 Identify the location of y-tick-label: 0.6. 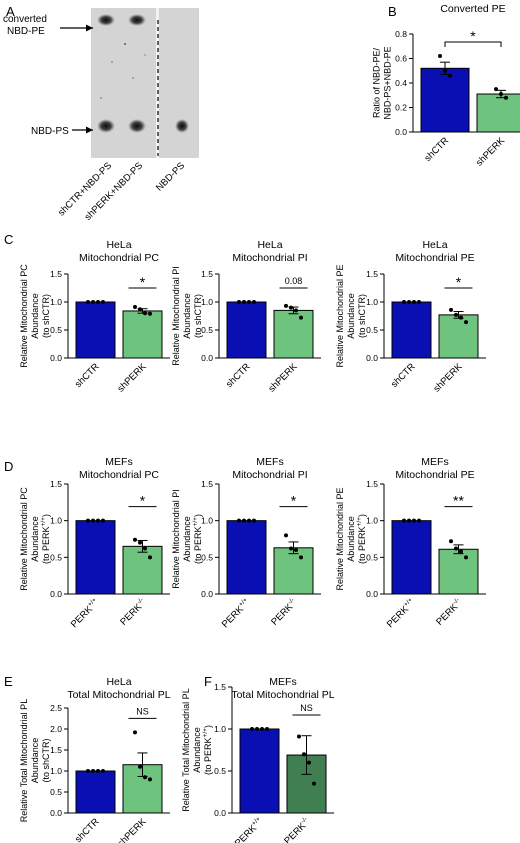
(401, 59).